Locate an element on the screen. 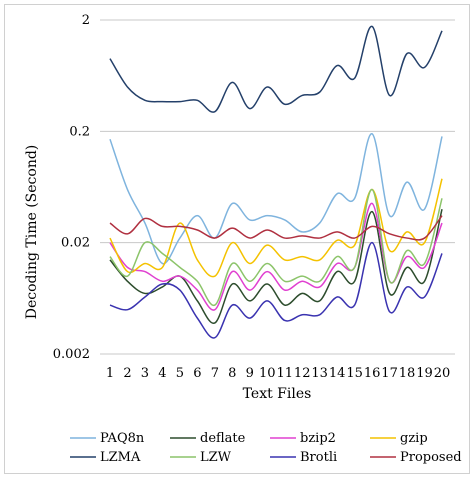  legend-label: Brotli is located at coordinates (318, 457).